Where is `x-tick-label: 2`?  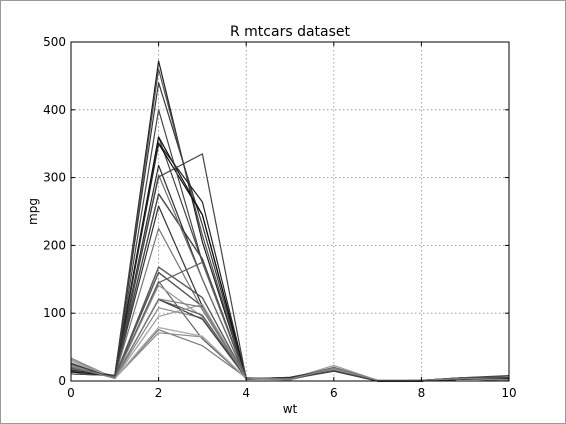 x-tick-label: 2 is located at coordinates (159, 393).